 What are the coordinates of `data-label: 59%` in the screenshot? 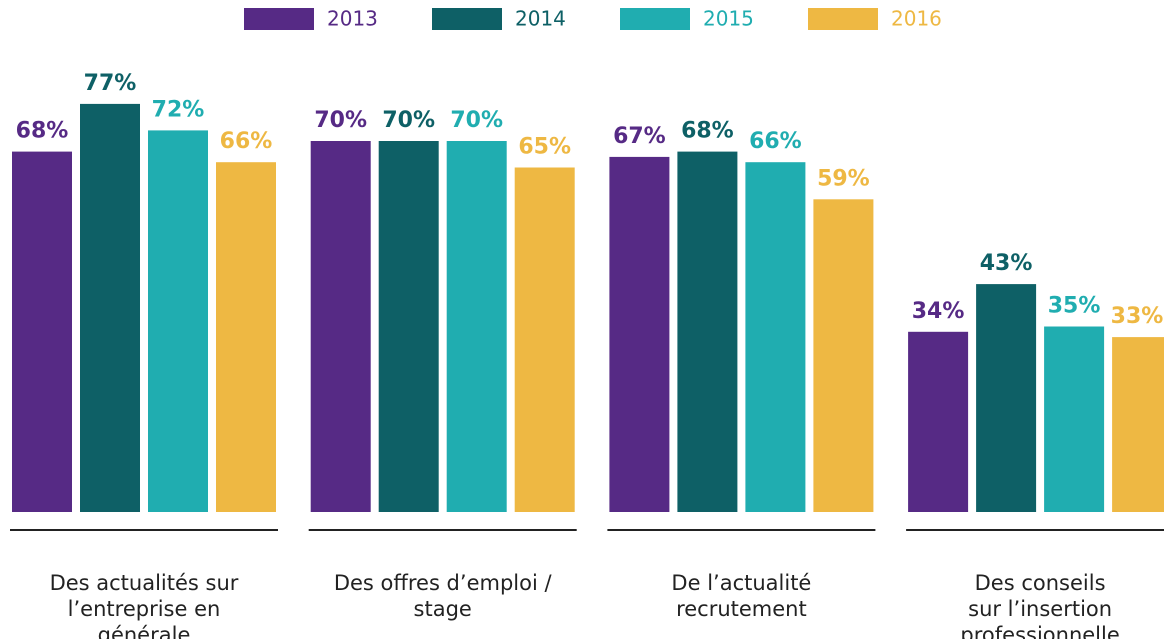 It's located at (843, 178).